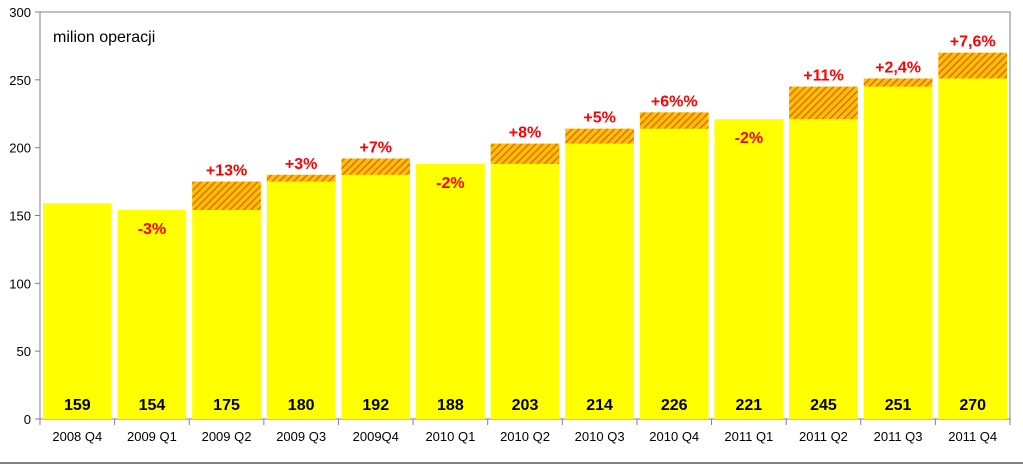  Describe the element at coordinates (226, 171) in the screenshot. I see `change-label: +13%` at that location.